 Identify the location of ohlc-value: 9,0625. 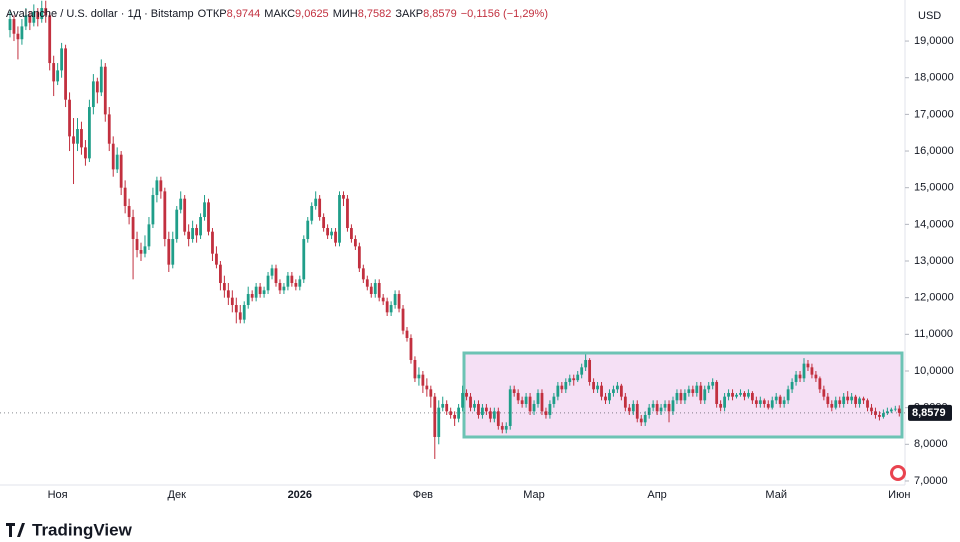
(312, 14).